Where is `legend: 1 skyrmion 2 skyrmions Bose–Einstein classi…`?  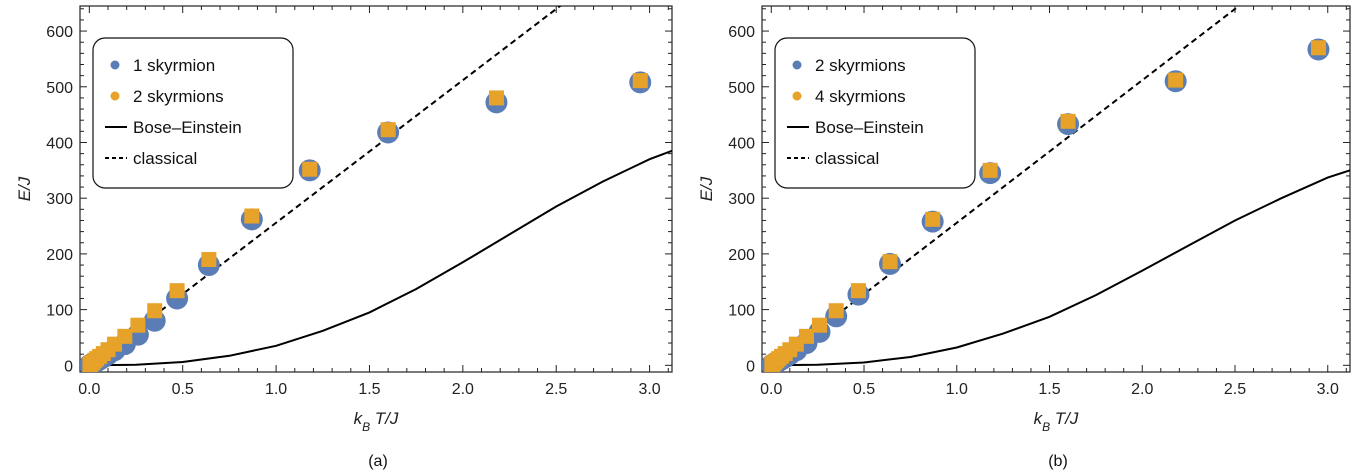 legend: 1 skyrmion 2 skyrmions Bose–Einstein classi… is located at coordinates (193, 113).